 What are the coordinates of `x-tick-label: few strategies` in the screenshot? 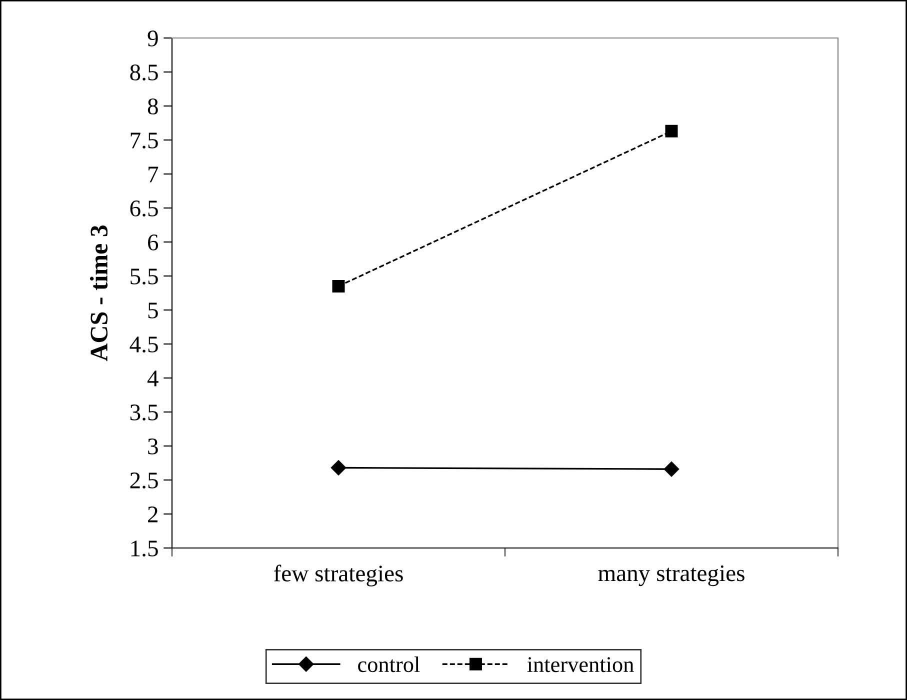 It's located at (338, 575).